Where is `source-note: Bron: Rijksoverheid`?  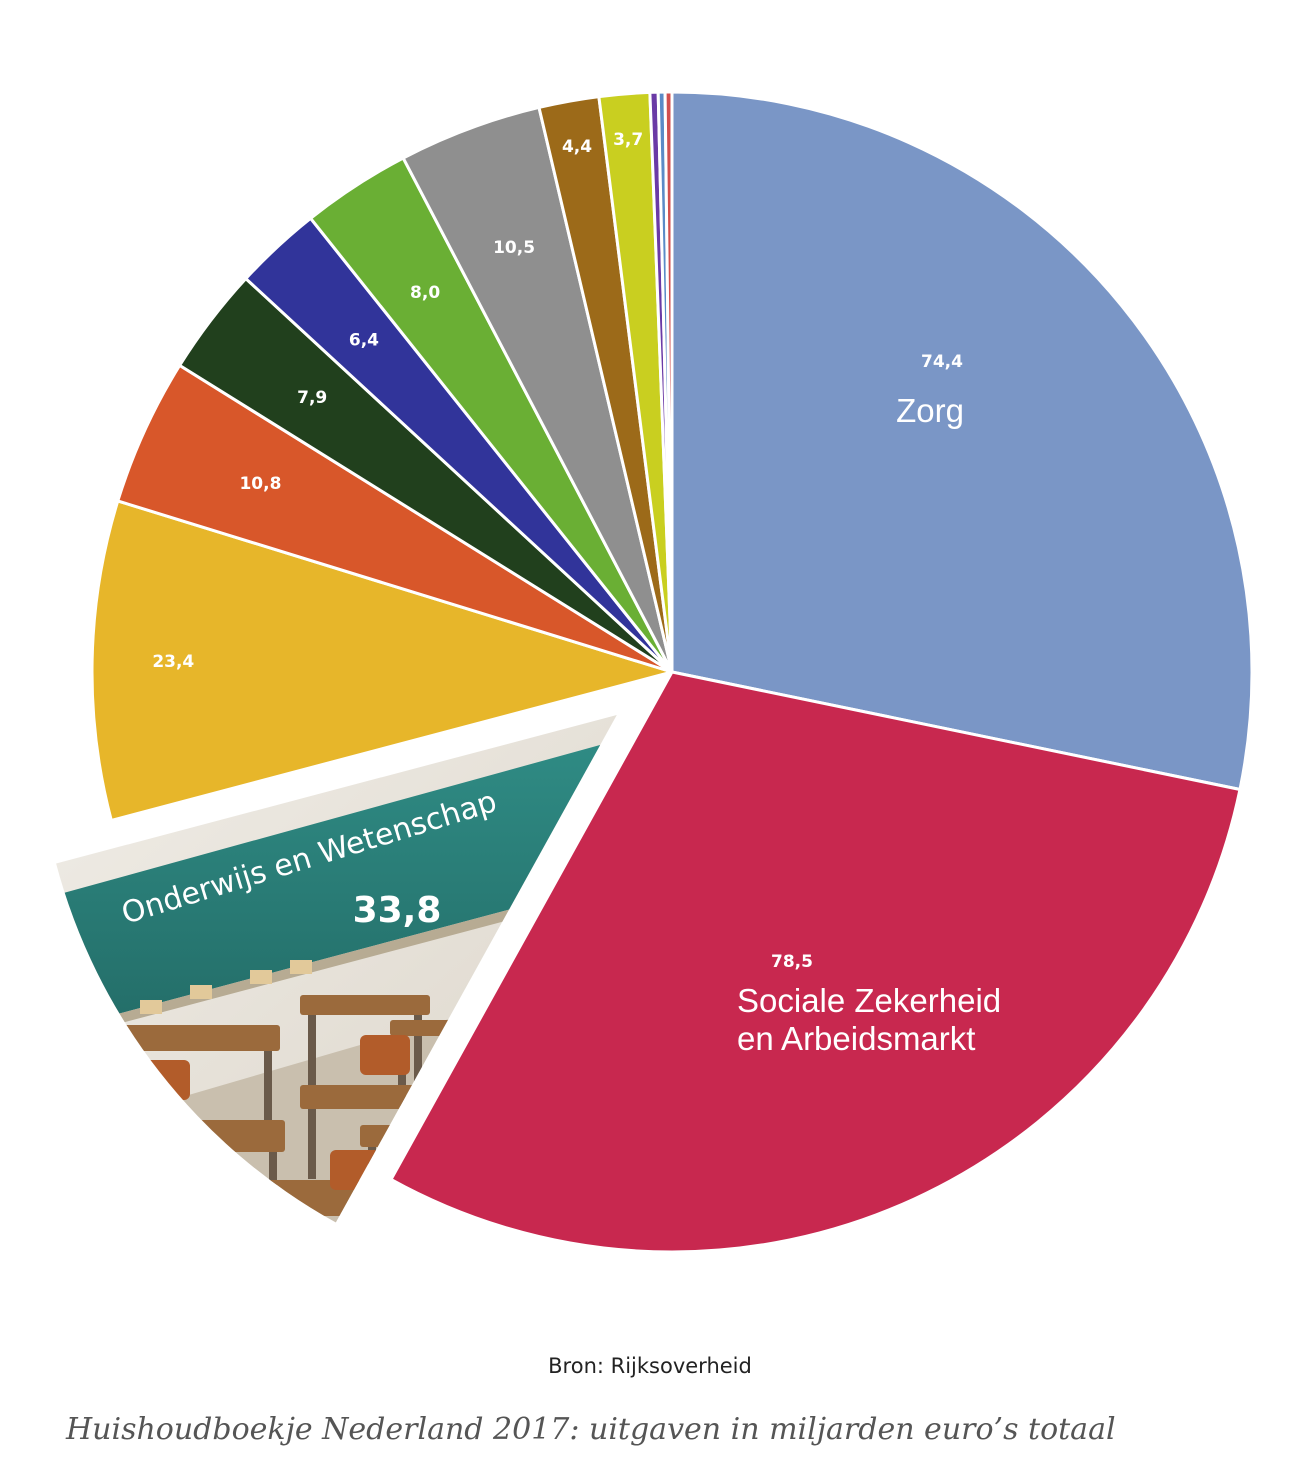 source-note: Bron: Rijksoverheid is located at coordinates (650, 1366).